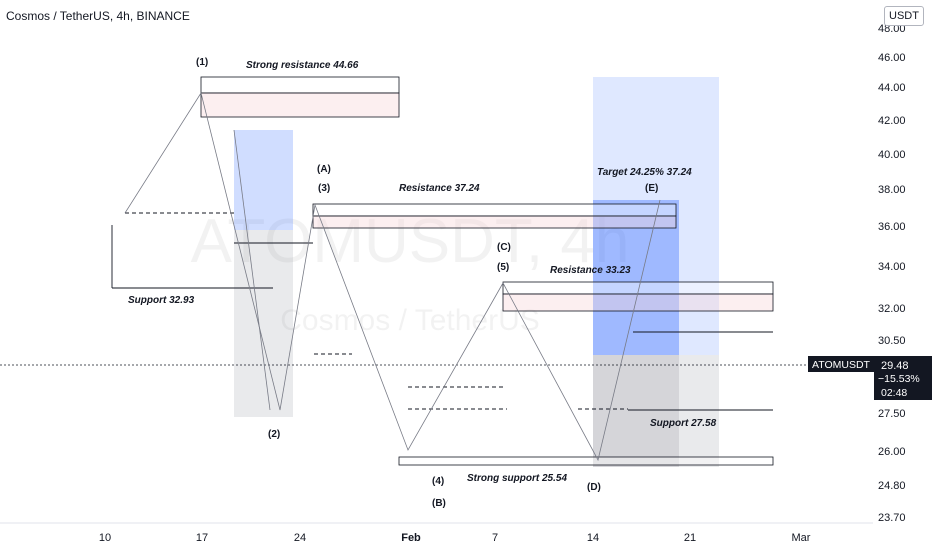  Describe the element at coordinates (892, 452) in the screenshot. I see `price-tick-label: 26.00` at that location.